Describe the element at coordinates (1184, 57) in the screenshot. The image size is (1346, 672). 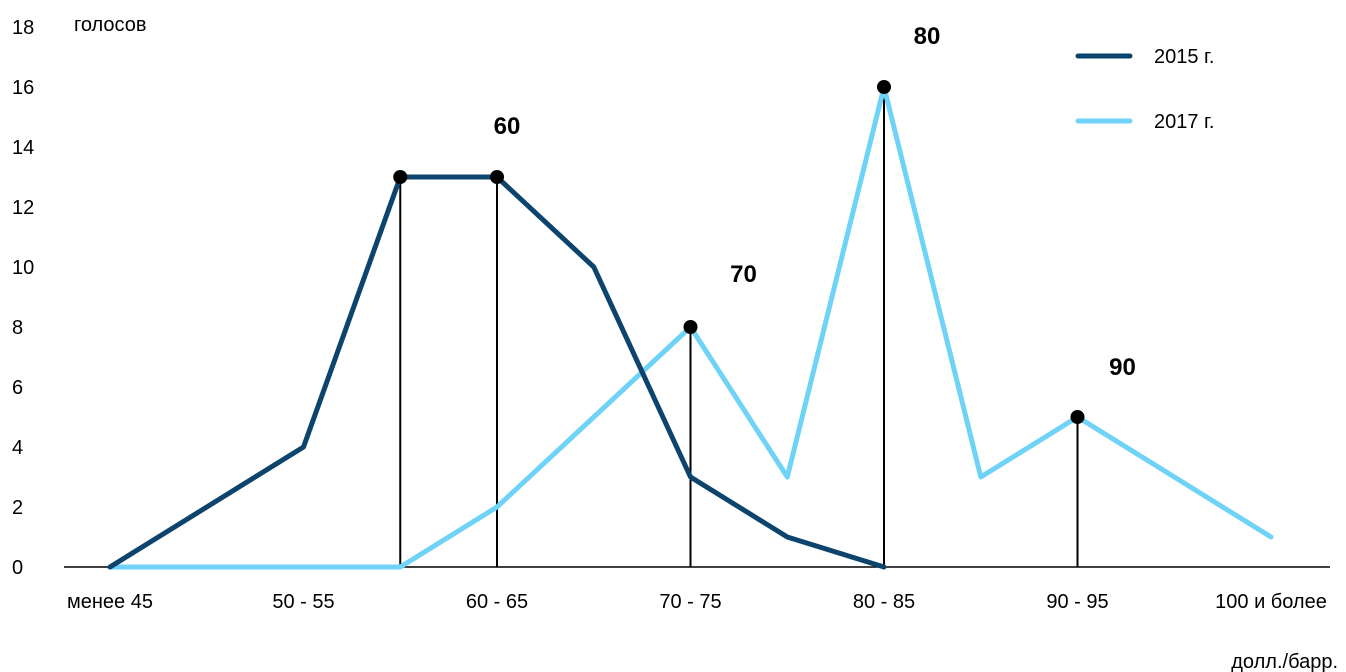
I see `legend-label: 2015 г.` at that location.